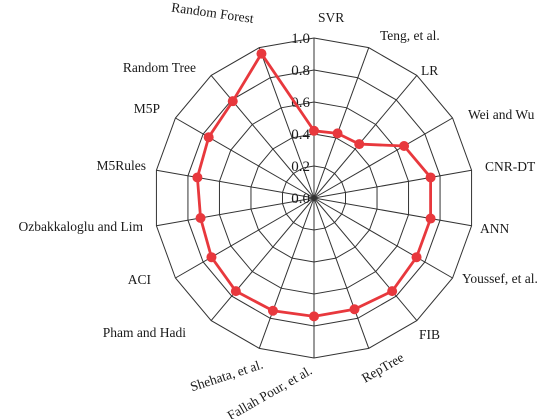  I want to click on category-label-aci: ACI, so click(140, 279).